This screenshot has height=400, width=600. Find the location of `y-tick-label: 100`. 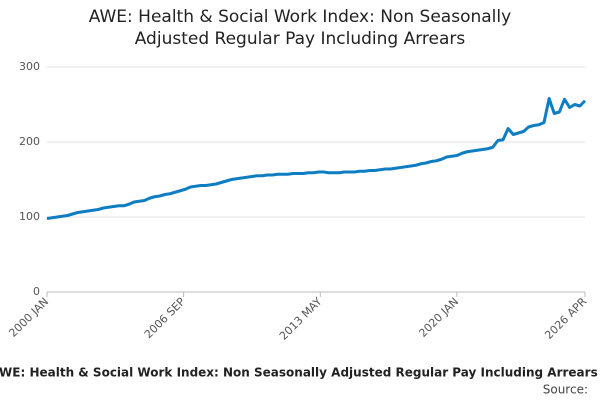

y-tick-label: 100 is located at coordinates (29, 216).